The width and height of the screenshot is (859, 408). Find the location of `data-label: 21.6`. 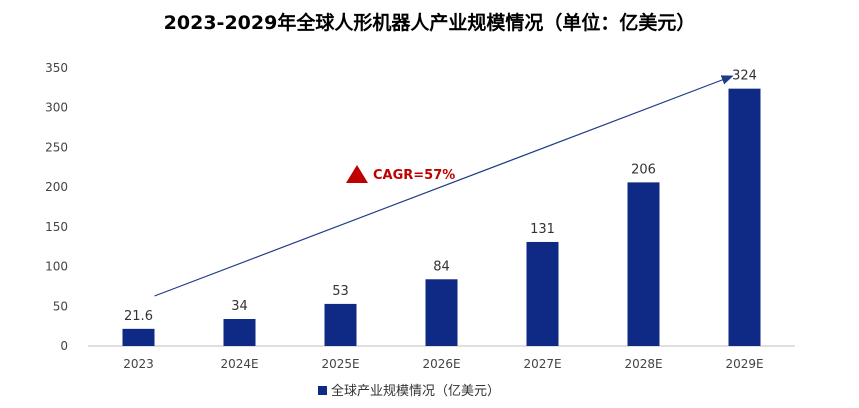

data-label: 21.6 is located at coordinates (138, 316).